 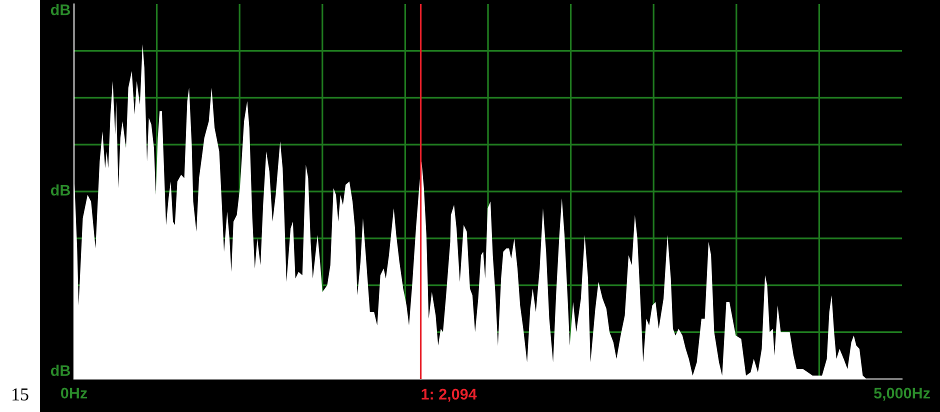 What do you see at coordinates (20, 394) in the screenshot?
I see `text: 15` at bounding box center [20, 394].